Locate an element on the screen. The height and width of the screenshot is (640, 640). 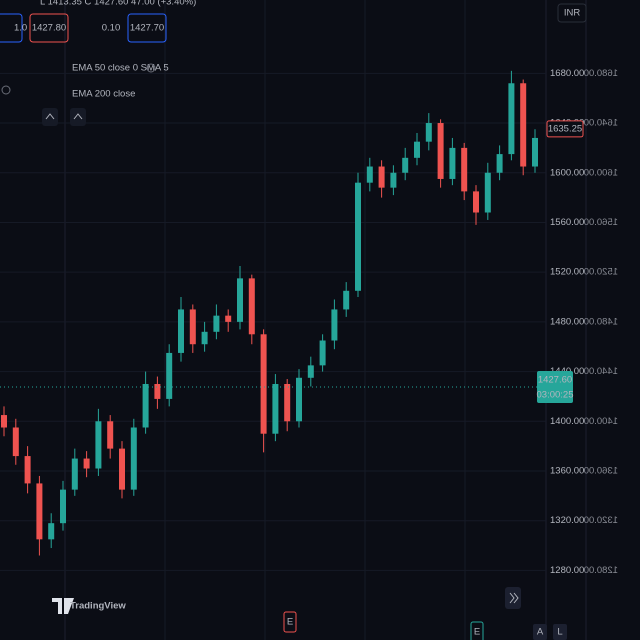
y-tick-label-reflection: 1320.00 is located at coordinates (601, 520).